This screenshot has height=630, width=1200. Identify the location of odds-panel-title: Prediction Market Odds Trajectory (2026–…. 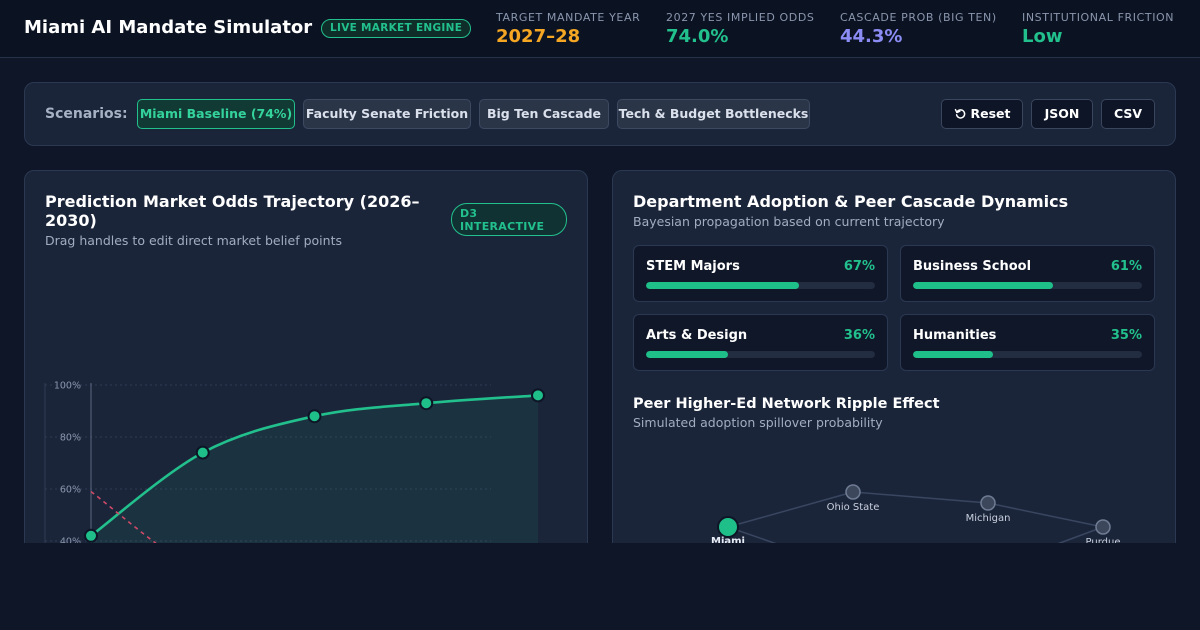
(232, 211).